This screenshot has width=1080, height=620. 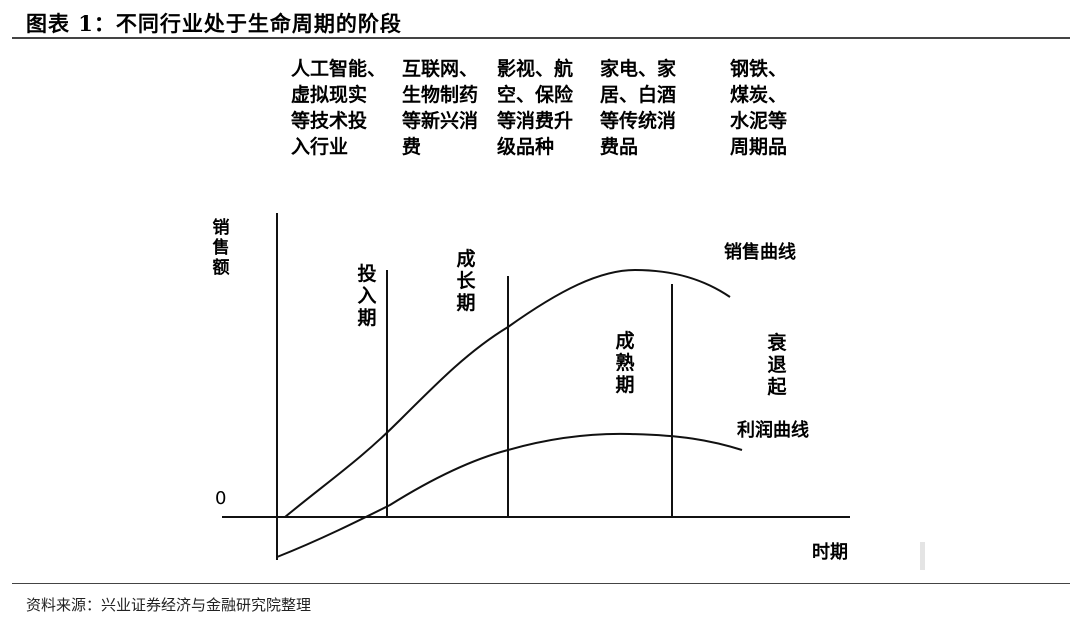 I want to click on stage-intro-label: 投入期, so click(x=367, y=296).